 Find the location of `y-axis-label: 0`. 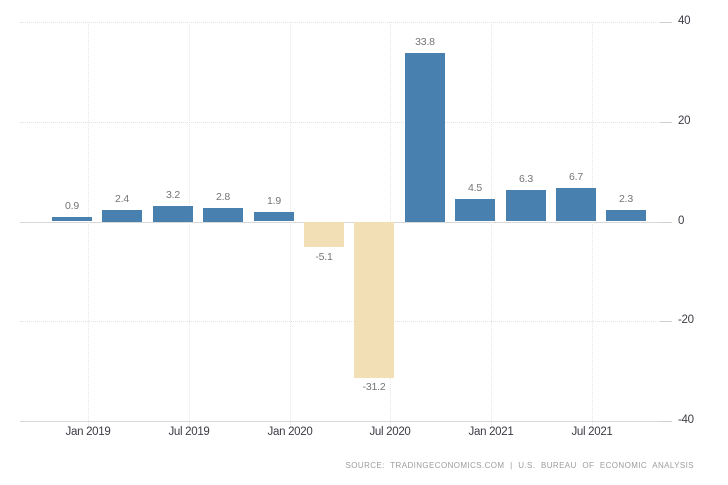

y-axis-label: 0 is located at coordinates (681, 221).